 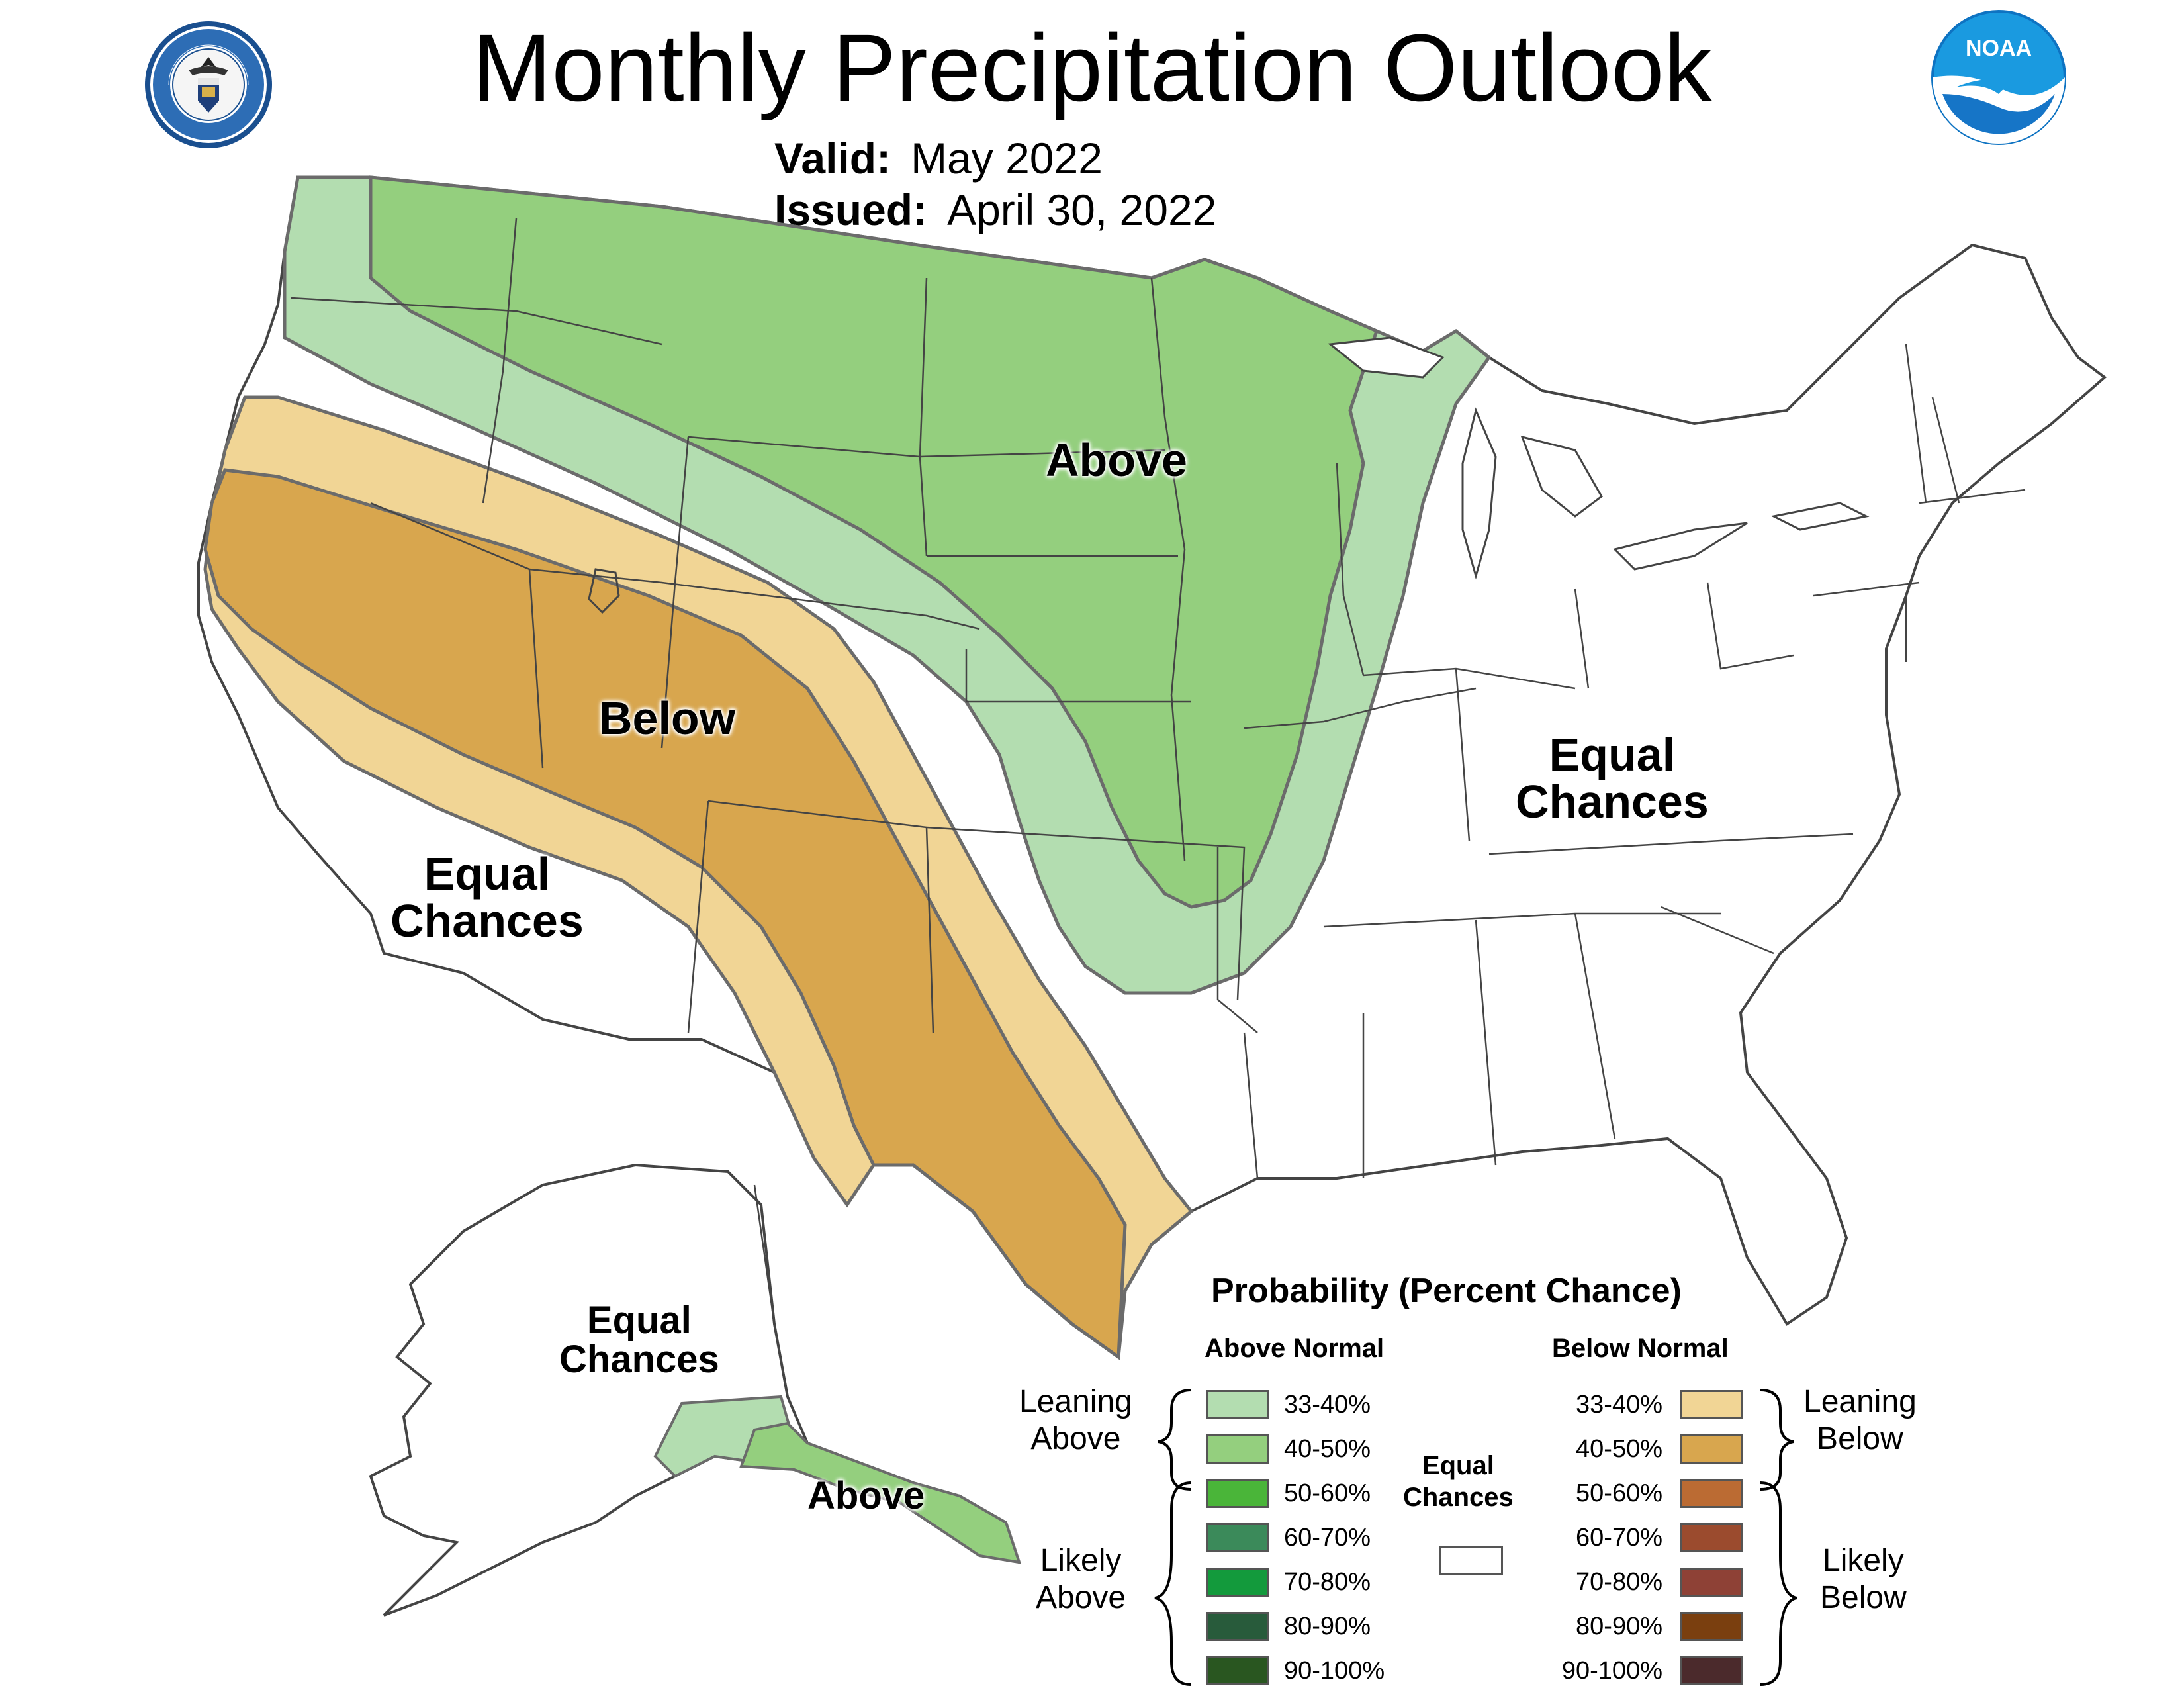 What do you see at coordinates (1007, 158) in the screenshot?
I see `valid-value: May 2022` at bounding box center [1007, 158].